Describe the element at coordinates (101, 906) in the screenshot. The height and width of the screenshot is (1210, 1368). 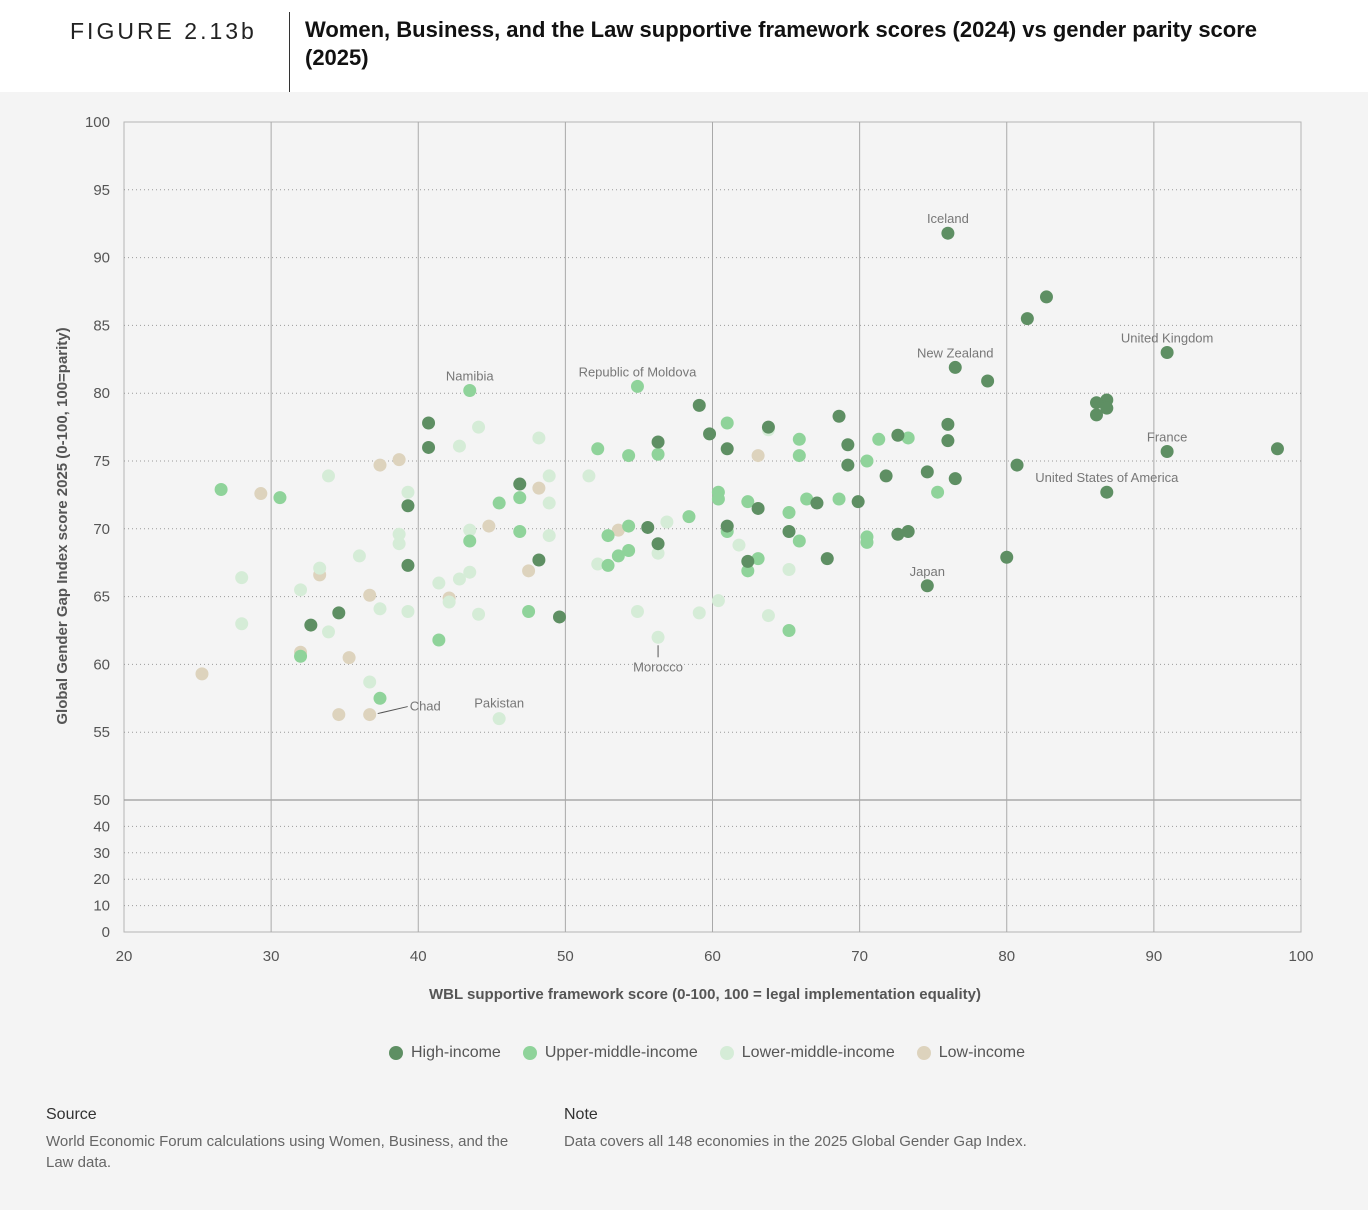
I see `y-tick-label: 10` at that location.